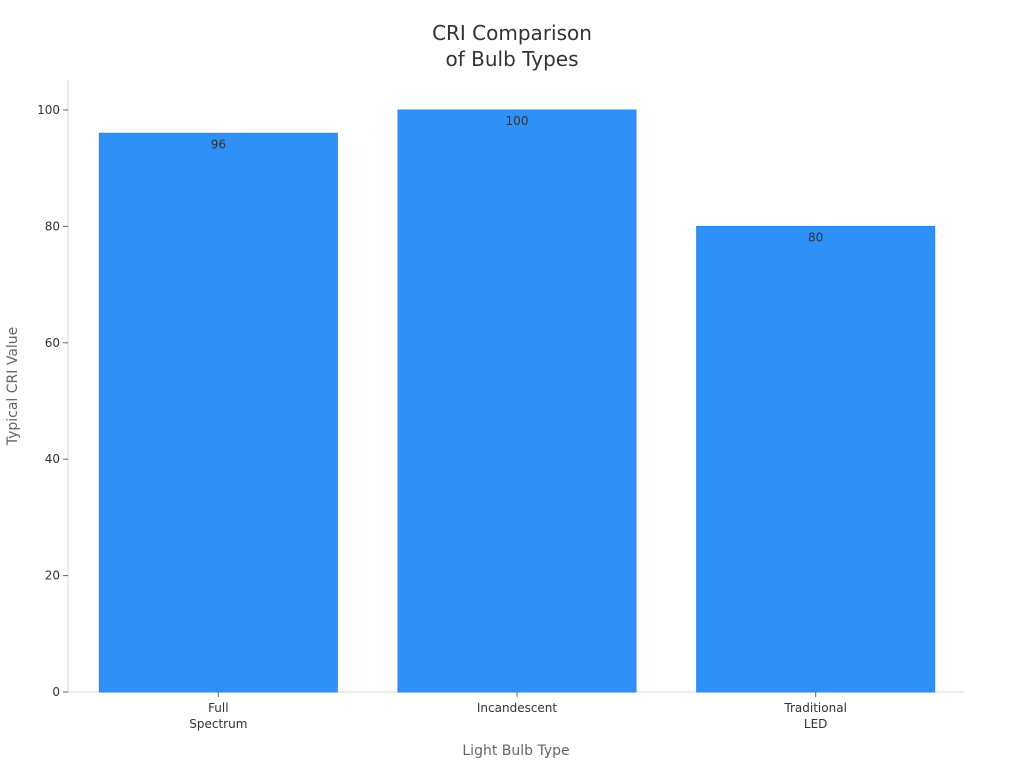 This screenshot has height=768, width=1024. I want to click on x-axis-ticks: Full Spectrum Incandescent Traditional LED, so click(518, 711).